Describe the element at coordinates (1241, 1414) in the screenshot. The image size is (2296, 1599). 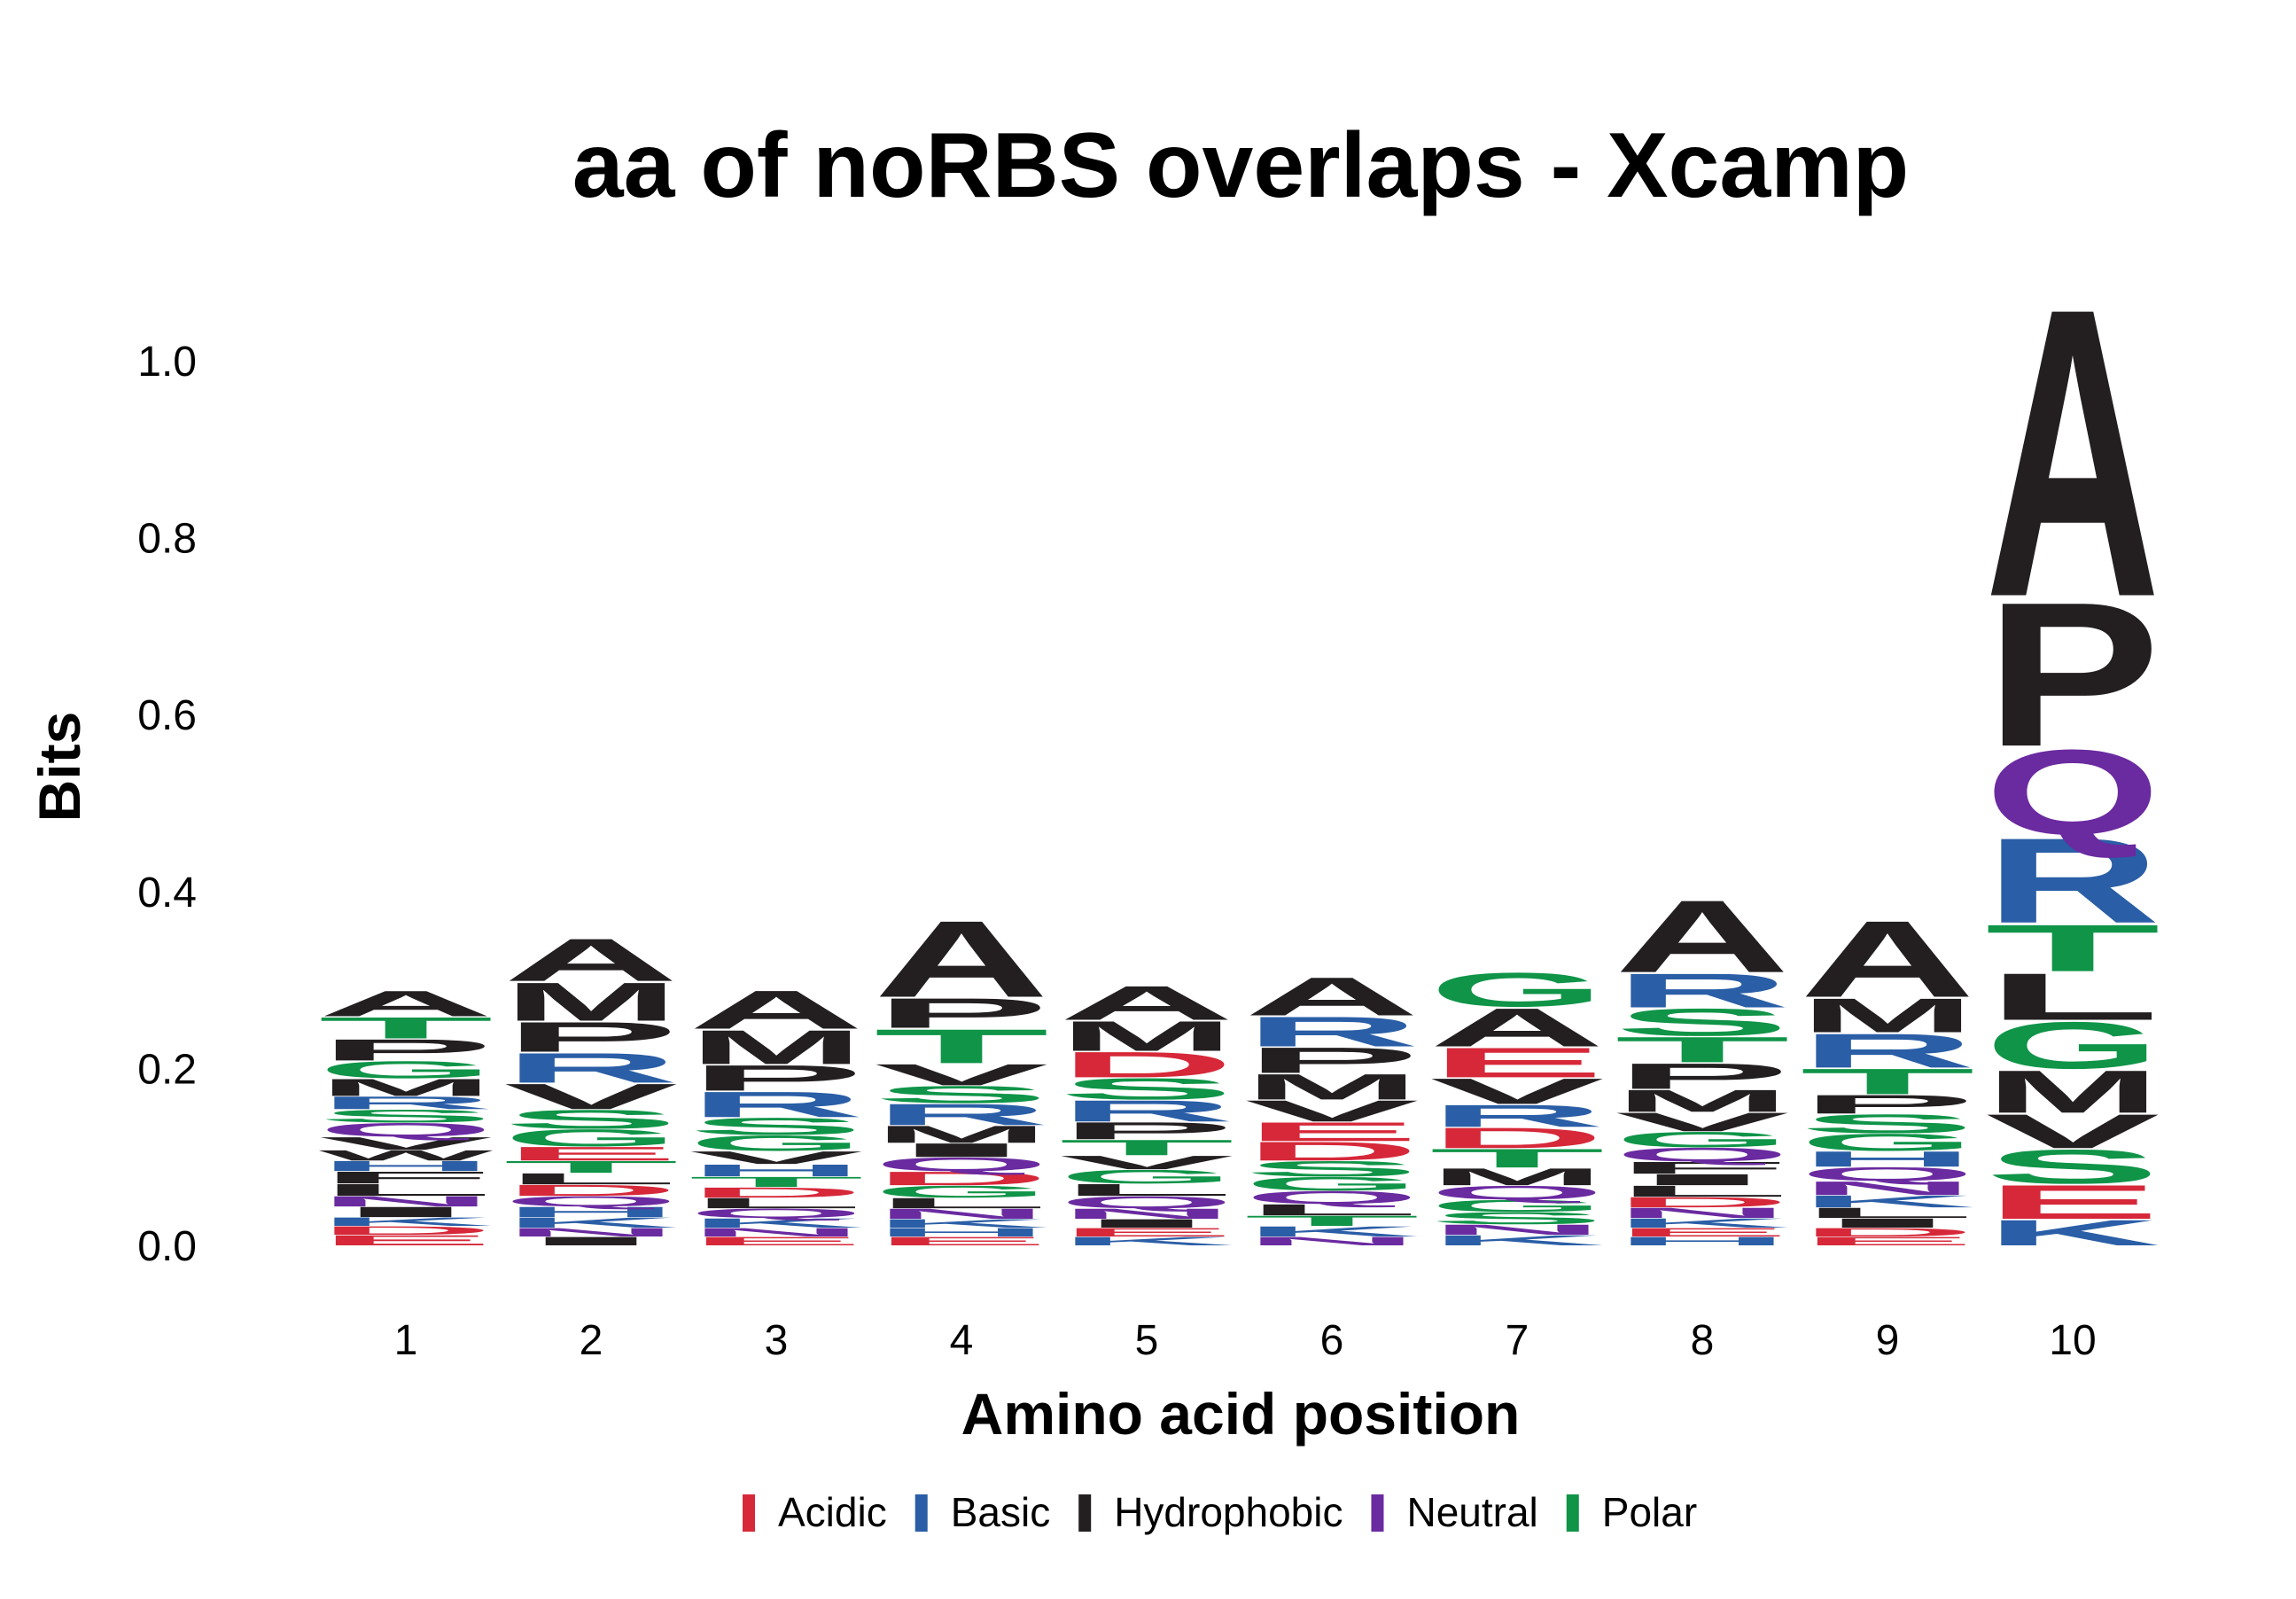
I see `x-axis-label: Amino acid position` at that location.